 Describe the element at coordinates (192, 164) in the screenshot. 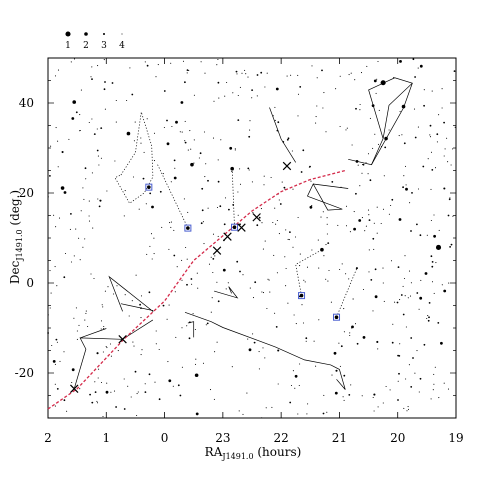

I see `star` at that location.